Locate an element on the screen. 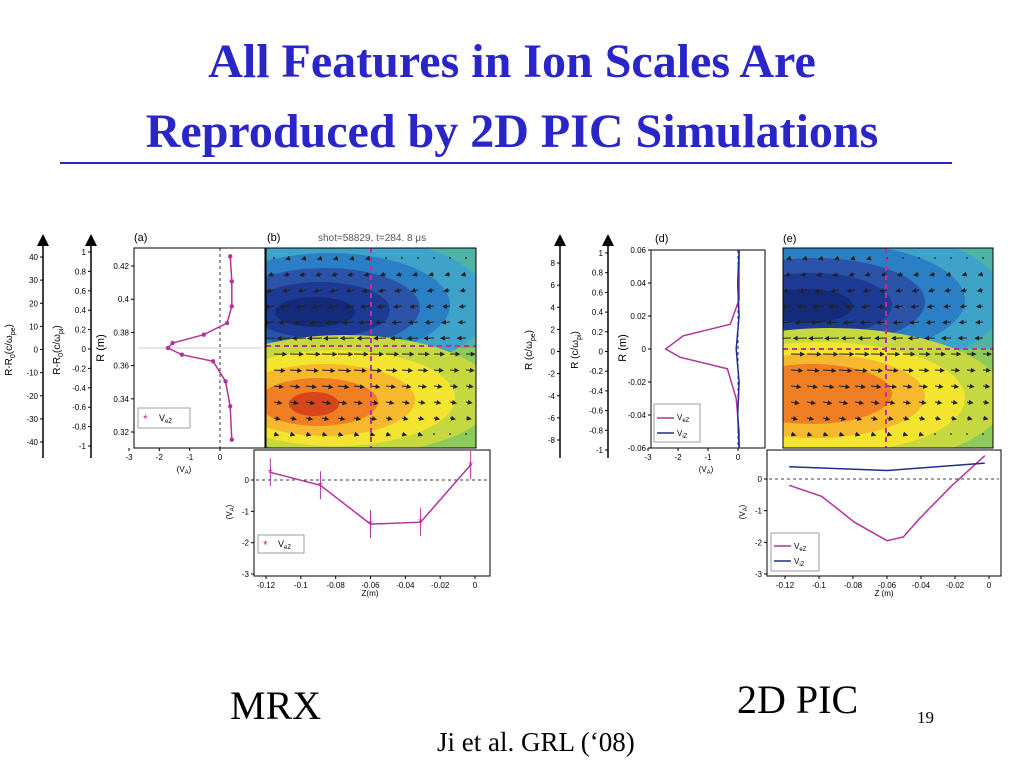 The image size is (1024, 768). pic-panel-e-label: (e) is located at coordinates (789, 239).